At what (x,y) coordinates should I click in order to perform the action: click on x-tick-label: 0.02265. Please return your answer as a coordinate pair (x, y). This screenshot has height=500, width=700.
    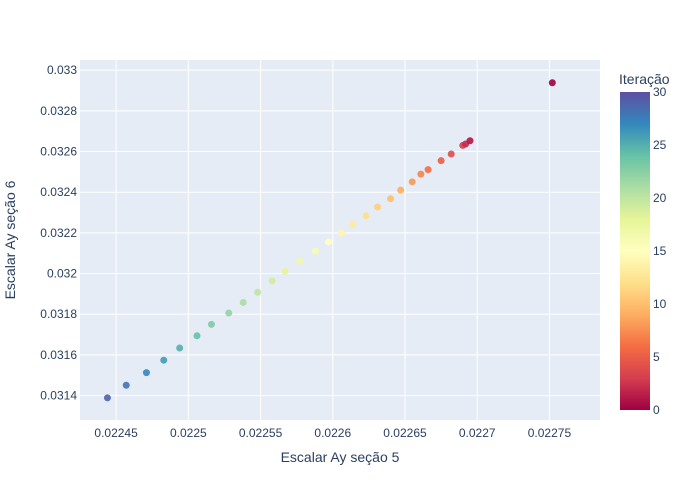
    Looking at the image, I should click on (405, 433).